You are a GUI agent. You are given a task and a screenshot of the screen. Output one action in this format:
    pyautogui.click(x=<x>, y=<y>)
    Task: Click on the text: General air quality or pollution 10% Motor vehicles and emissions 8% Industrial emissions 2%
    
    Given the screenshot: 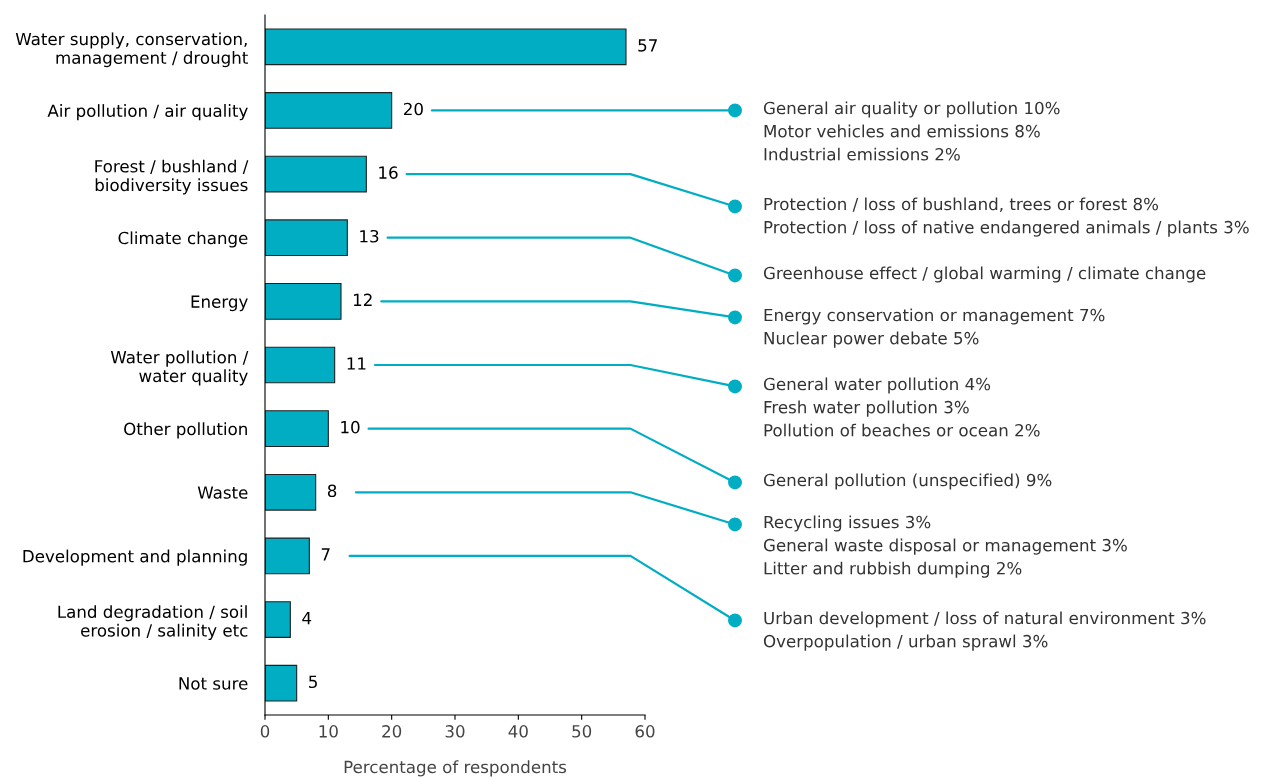 What is the action you would take?
    pyautogui.click(x=911, y=131)
    